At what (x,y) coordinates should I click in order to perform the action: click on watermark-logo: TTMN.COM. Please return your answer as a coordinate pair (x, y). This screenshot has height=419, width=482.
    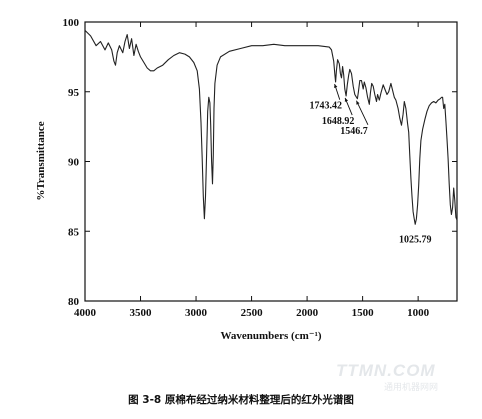
    Looking at the image, I should click on (386, 370).